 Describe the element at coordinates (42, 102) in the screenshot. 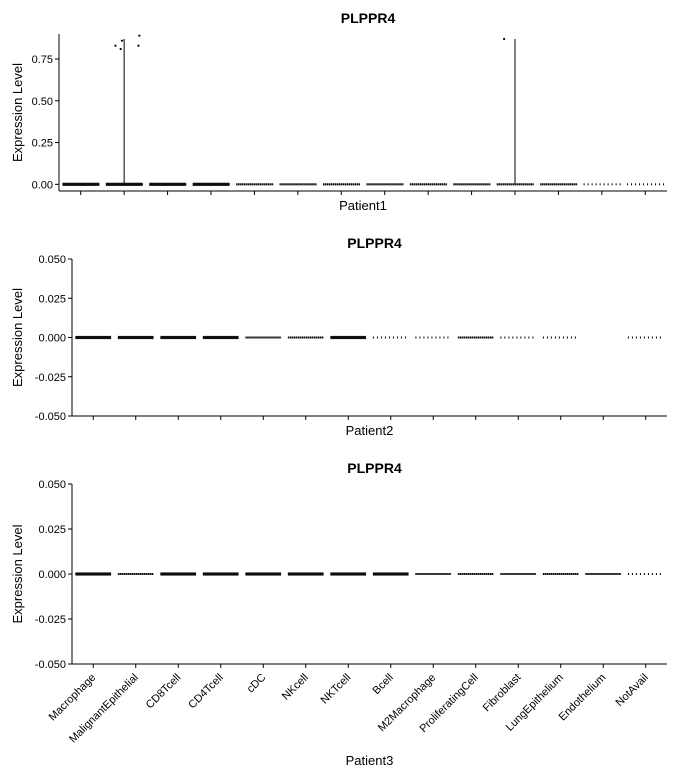

I see `y-tick-label: 0.50` at that location.